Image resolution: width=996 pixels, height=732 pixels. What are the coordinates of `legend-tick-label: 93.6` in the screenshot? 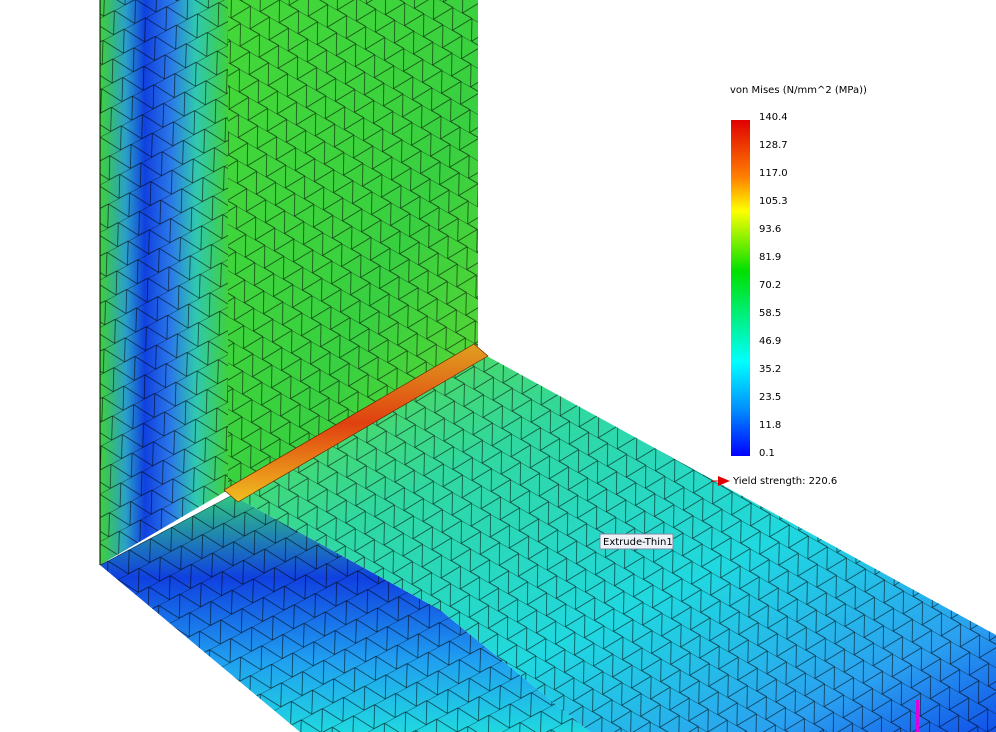 It's located at (770, 229).